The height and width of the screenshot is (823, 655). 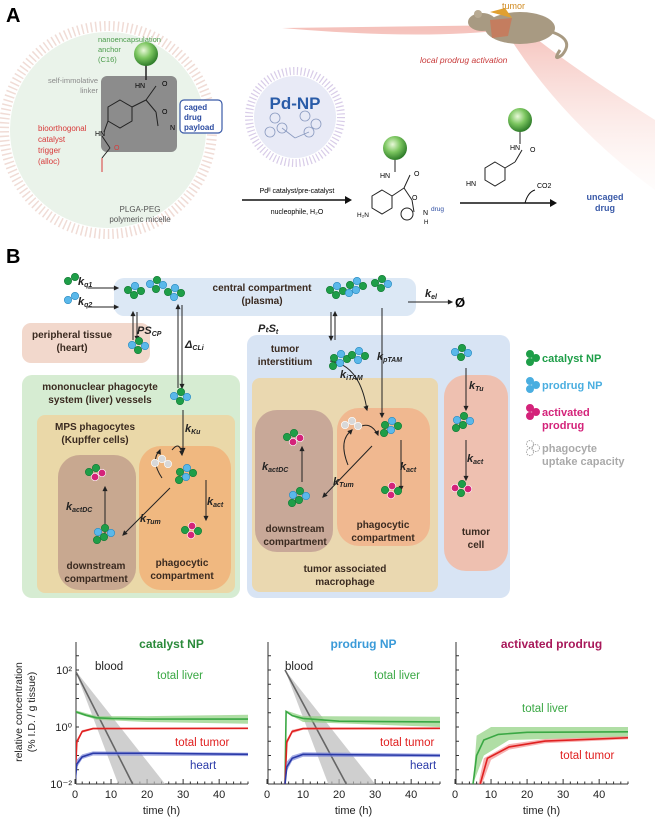 I want to click on micelle-label: PLGA-PEG polymeric micelle, so click(x=140, y=214).